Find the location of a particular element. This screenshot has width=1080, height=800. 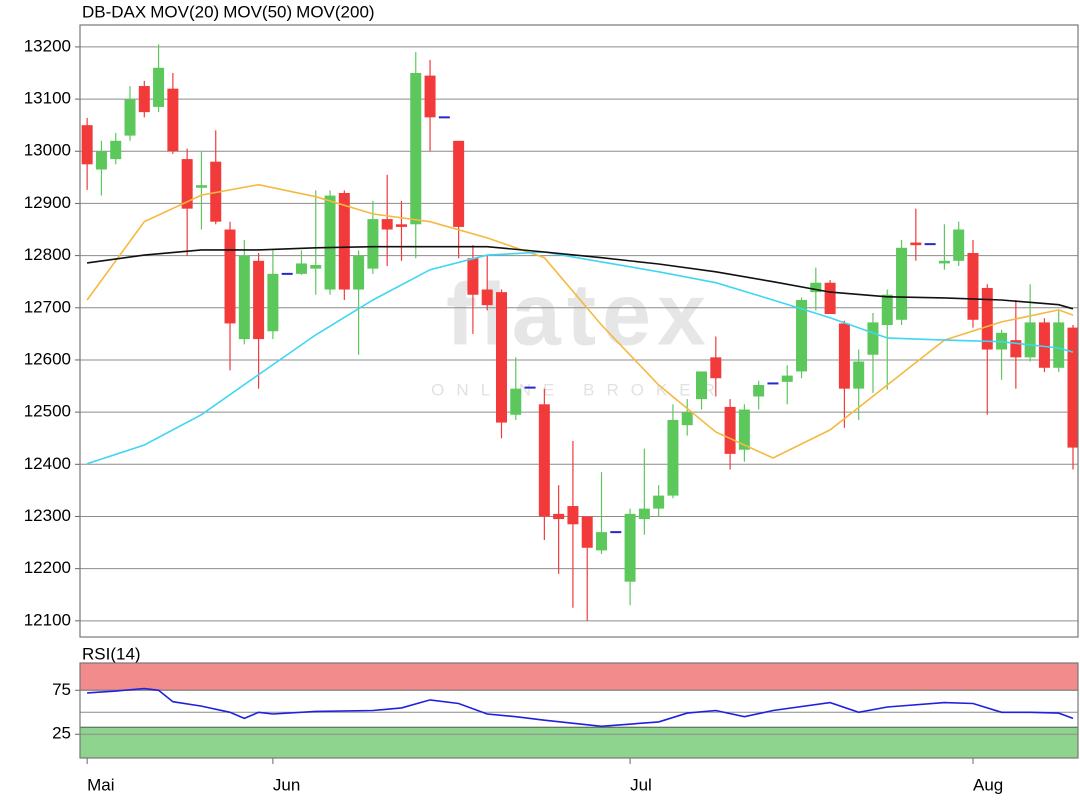

y-tick-label: 12800 is located at coordinates (47, 254).